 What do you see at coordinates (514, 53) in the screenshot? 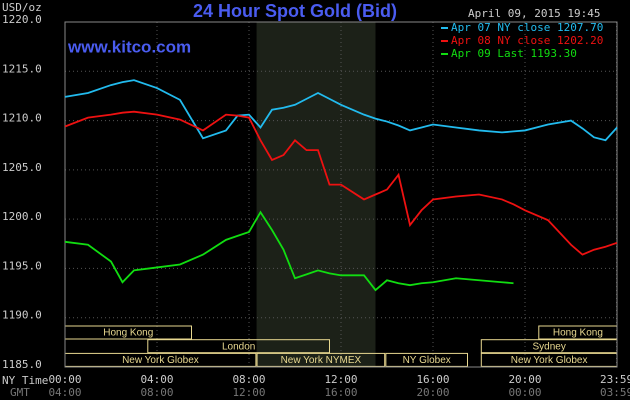
I see `legend-label: Apr 09 Last 1193.30` at bounding box center [514, 53].